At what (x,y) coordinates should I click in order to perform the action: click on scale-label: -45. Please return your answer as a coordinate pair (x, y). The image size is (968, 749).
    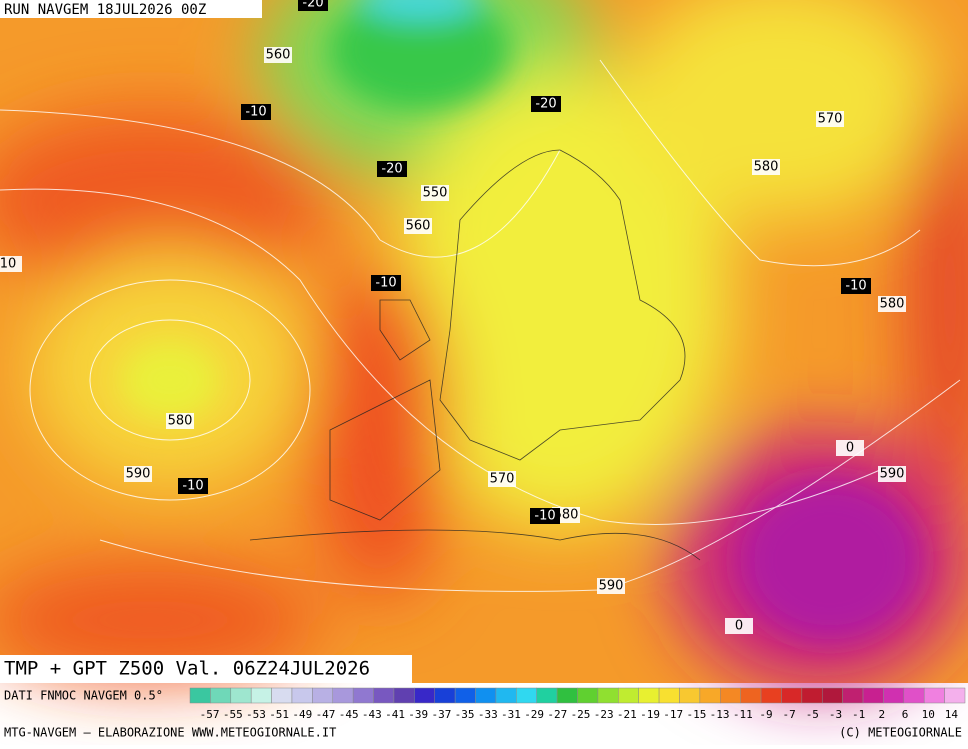
    Looking at the image, I should click on (349, 714).